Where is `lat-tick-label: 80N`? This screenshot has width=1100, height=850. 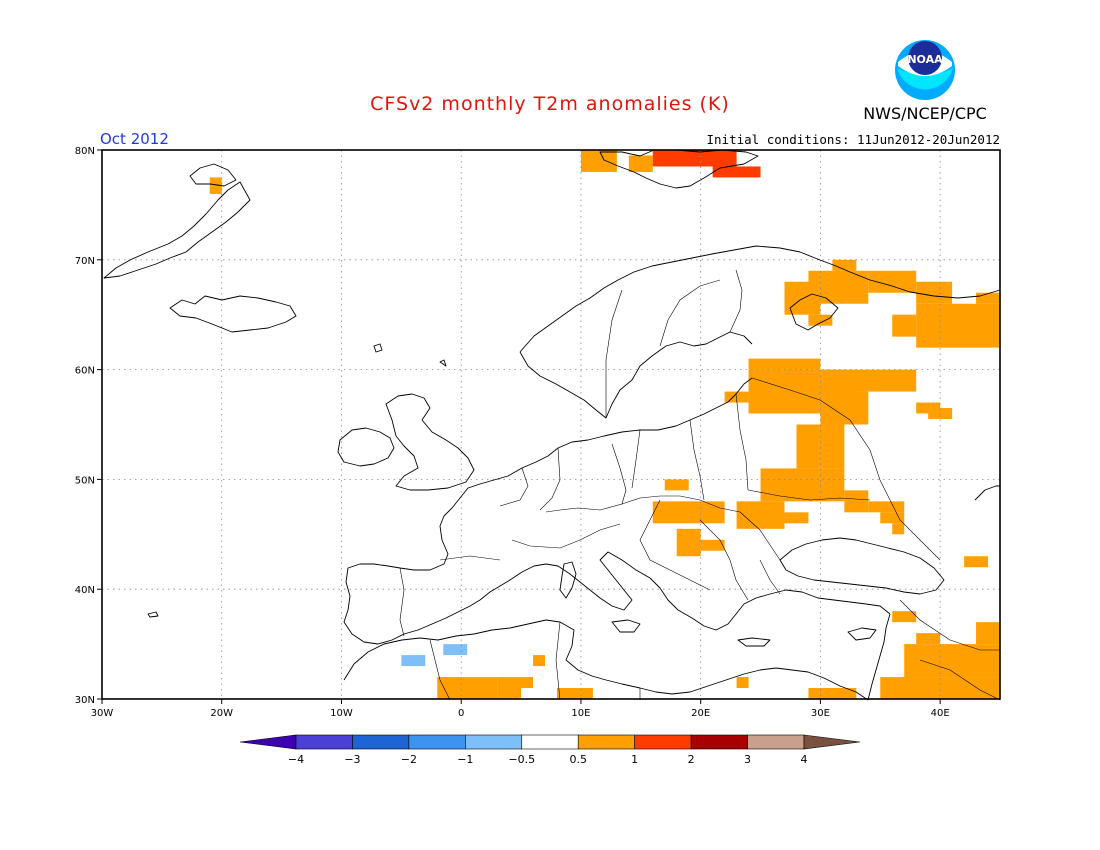
lat-tick-label: 80N is located at coordinates (85, 151).